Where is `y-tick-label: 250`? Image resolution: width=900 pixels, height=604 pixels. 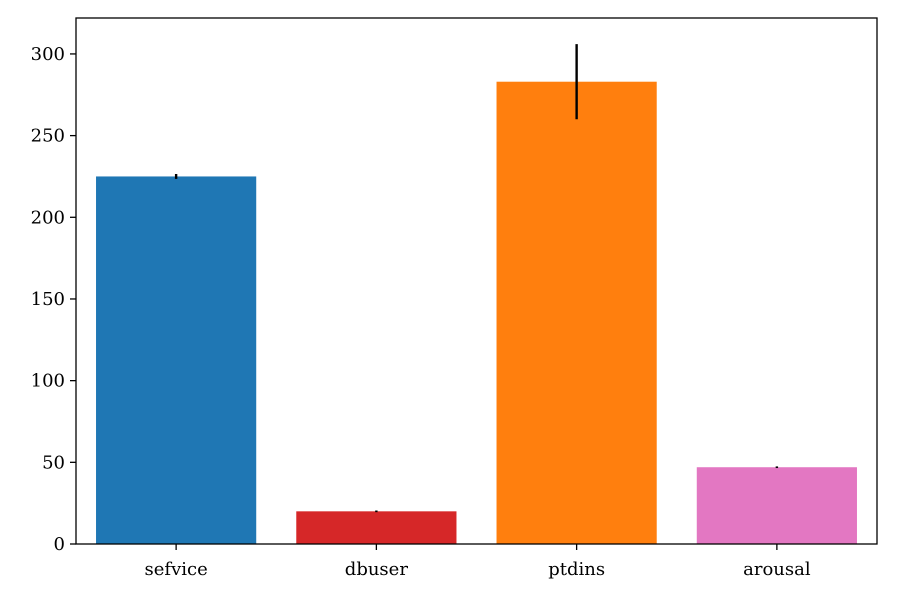 y-tick-label: 250 is located at coordinates (48, 136).